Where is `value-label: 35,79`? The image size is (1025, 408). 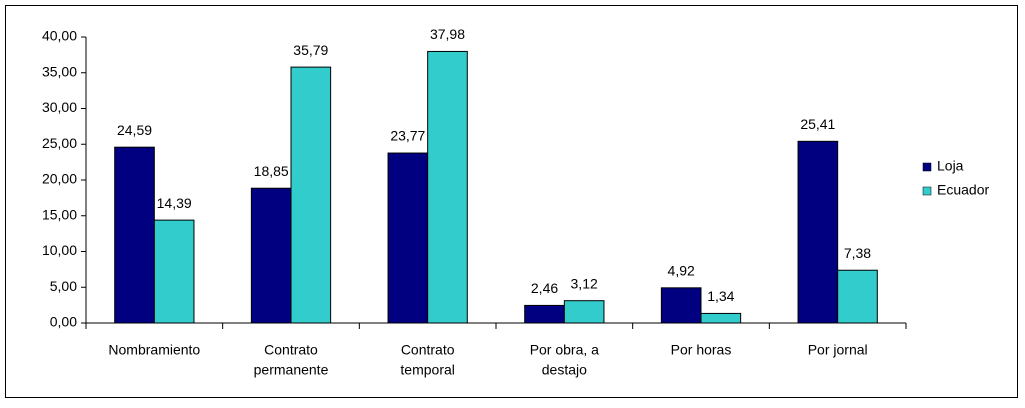
value-label: 35,79 is located at coordinates (310, 50).